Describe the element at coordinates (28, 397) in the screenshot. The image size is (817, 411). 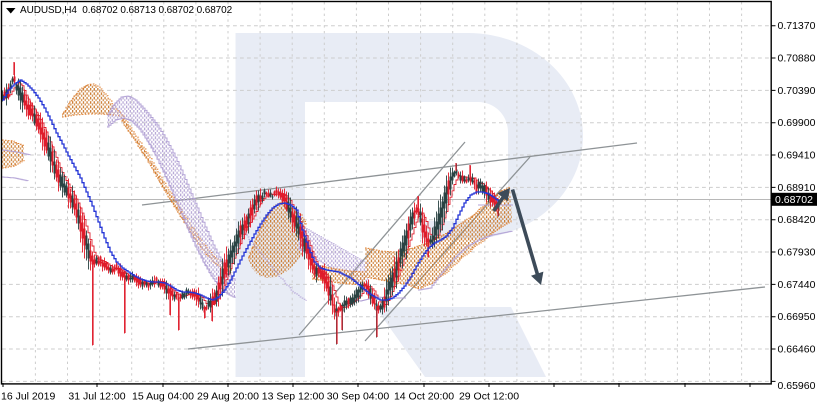
I see `svg-text: 16 Jul 2019` at that location.